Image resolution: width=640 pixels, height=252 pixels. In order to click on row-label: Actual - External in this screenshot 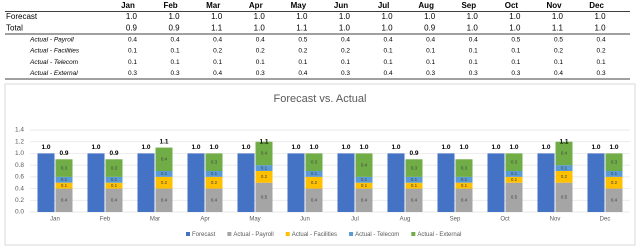, I will do `click(53, 73)`.